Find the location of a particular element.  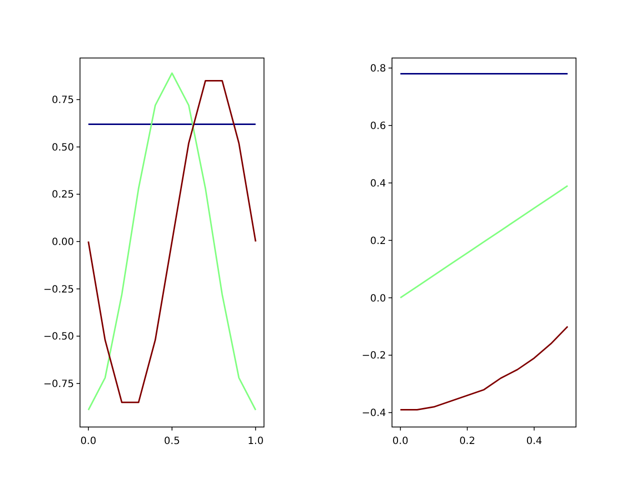

y-tick-label: 0.75 is located at coordinates (63, 100).